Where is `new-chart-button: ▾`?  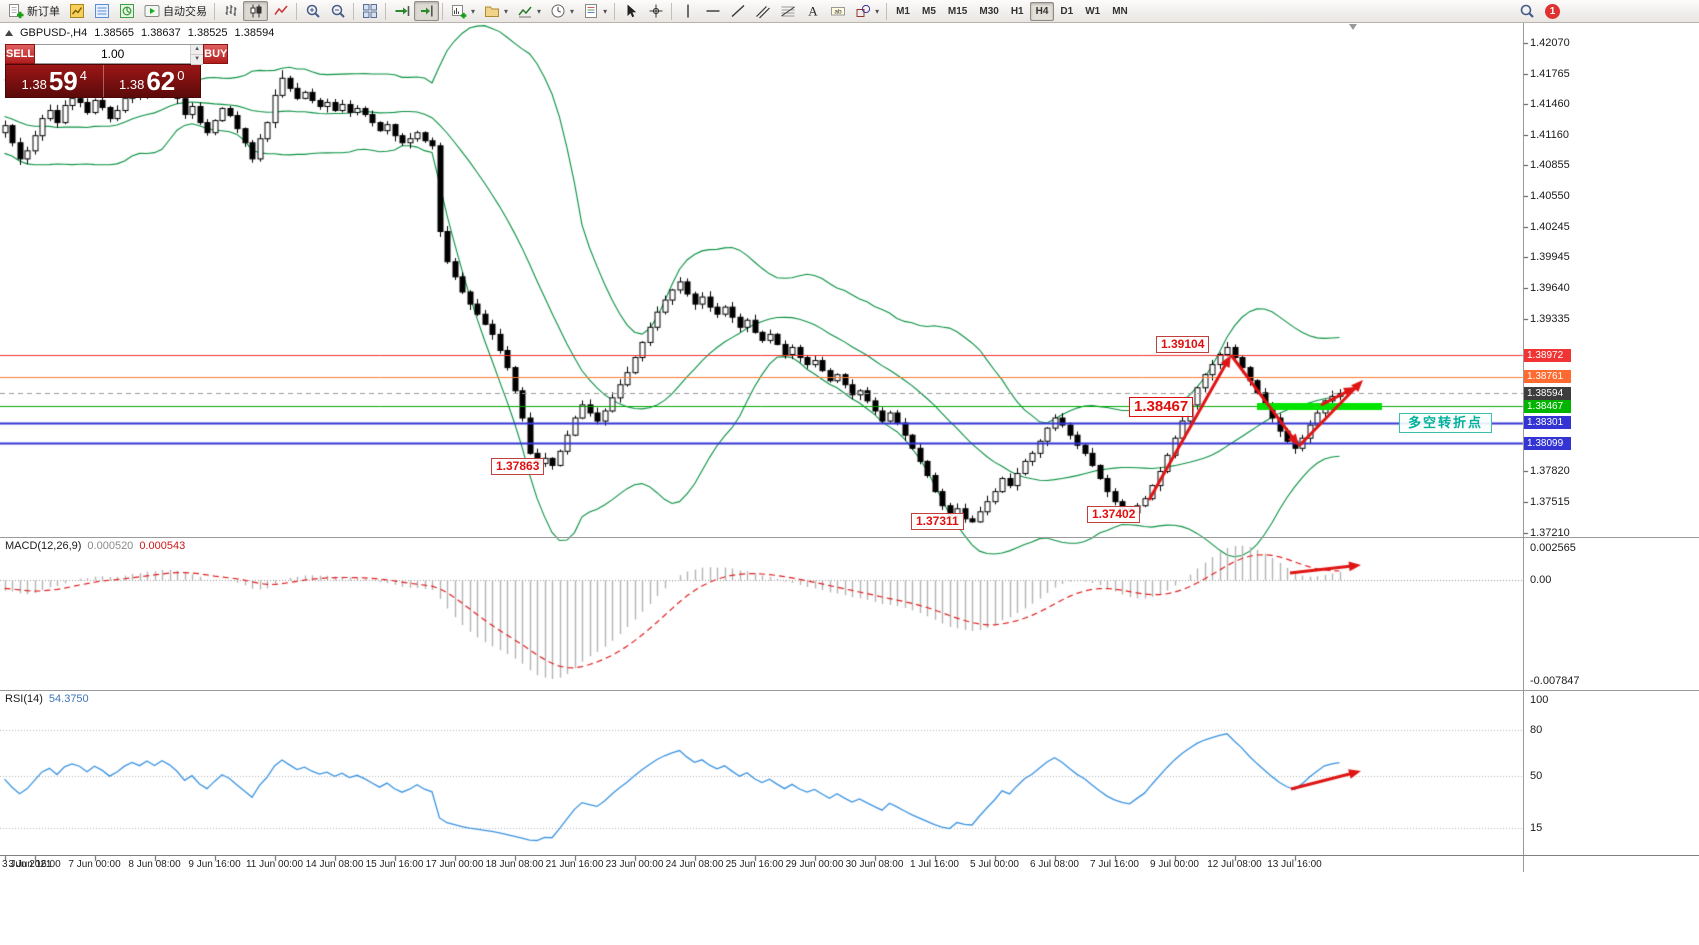 new-chart-button: ▾ is located at coordinates (462, 11).